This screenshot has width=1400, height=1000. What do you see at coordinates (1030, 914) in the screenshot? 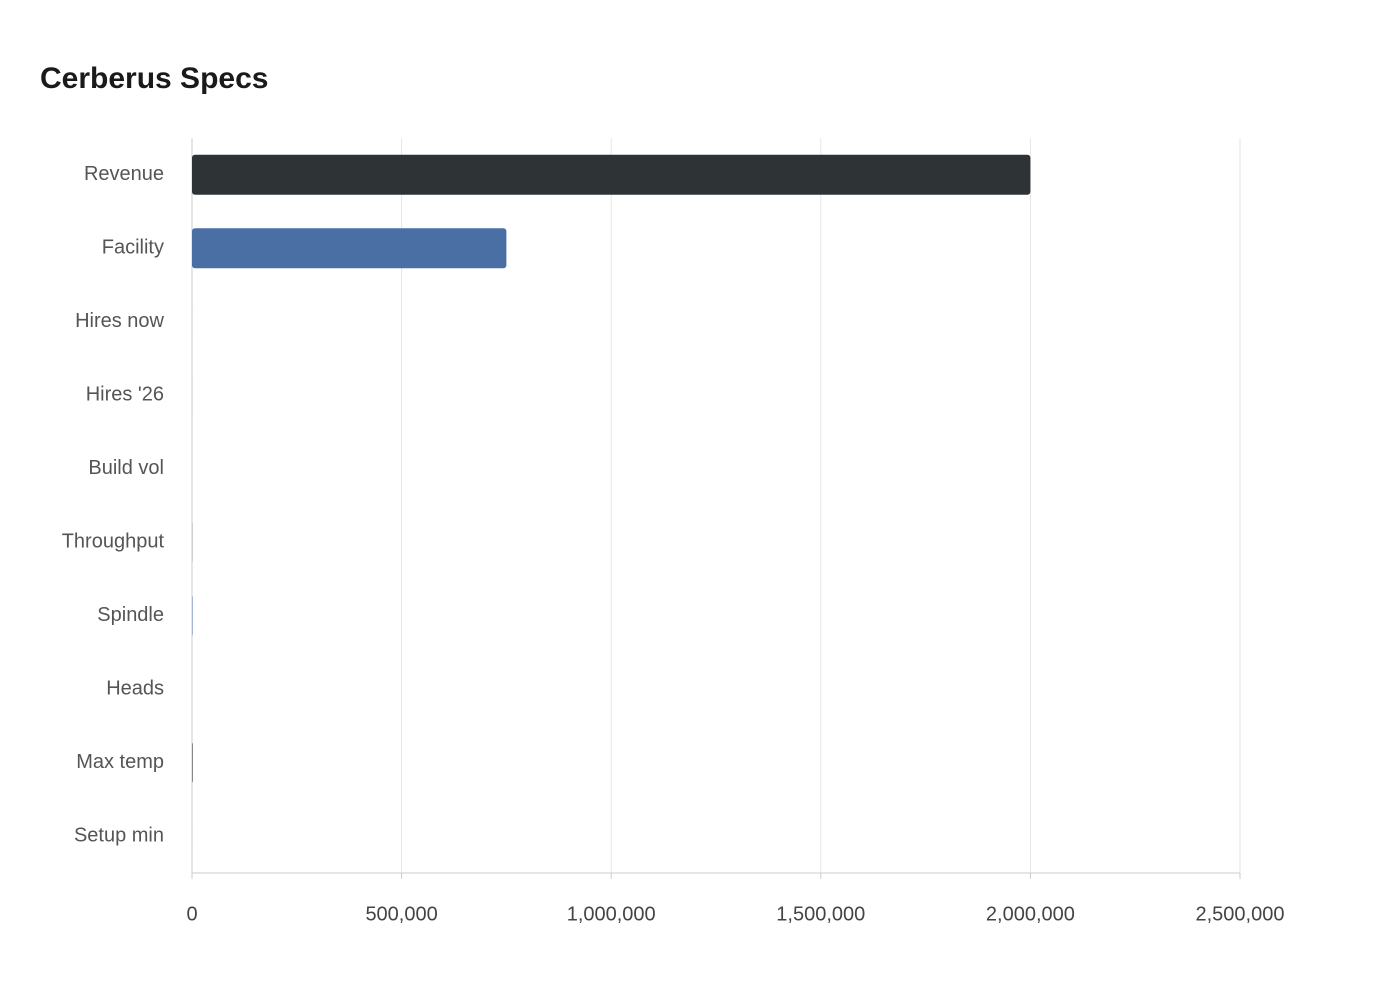
I see `x-tick-label: 2,000,000` at bounding box center [1030, 914].